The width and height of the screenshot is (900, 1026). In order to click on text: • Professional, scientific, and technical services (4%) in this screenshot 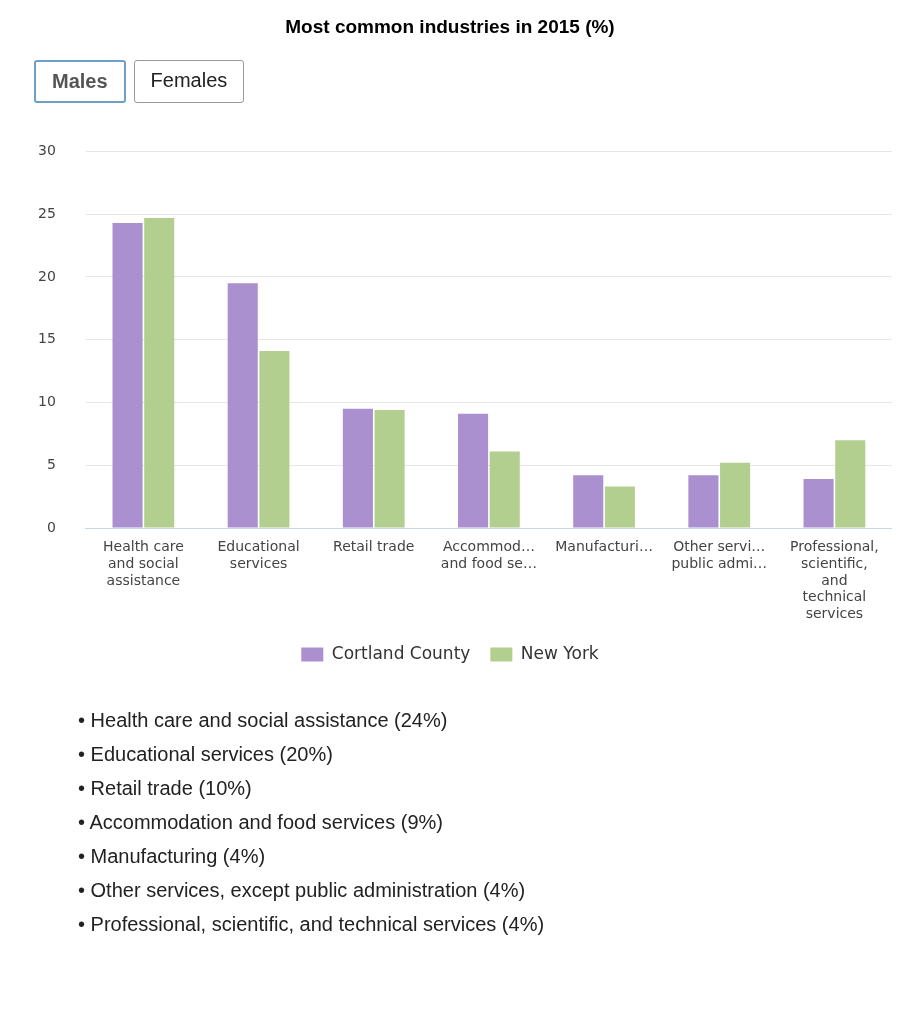, I will do `click(312, 924)`.